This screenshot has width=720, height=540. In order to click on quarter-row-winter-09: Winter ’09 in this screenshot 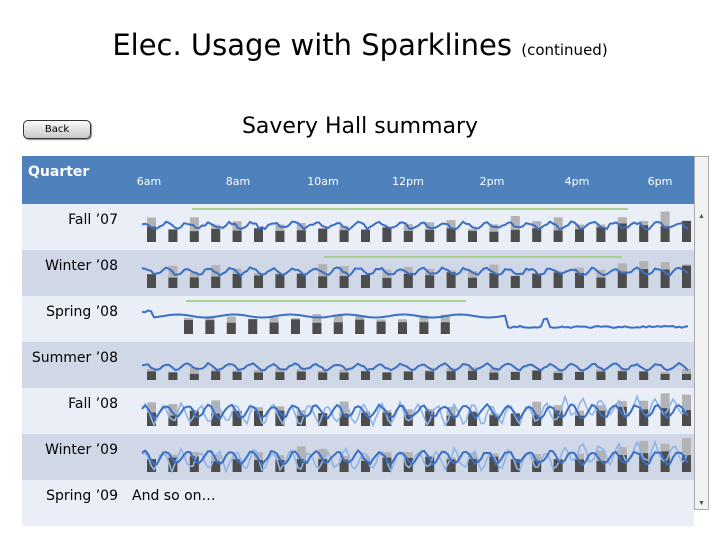, I will do `click(358, 457)`.